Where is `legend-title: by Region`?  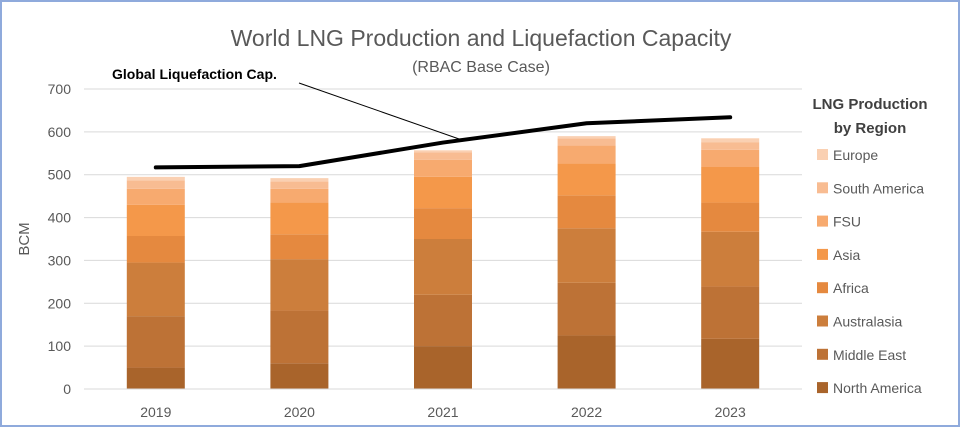 legend-title: by Region is located at coordinates (870, 128).